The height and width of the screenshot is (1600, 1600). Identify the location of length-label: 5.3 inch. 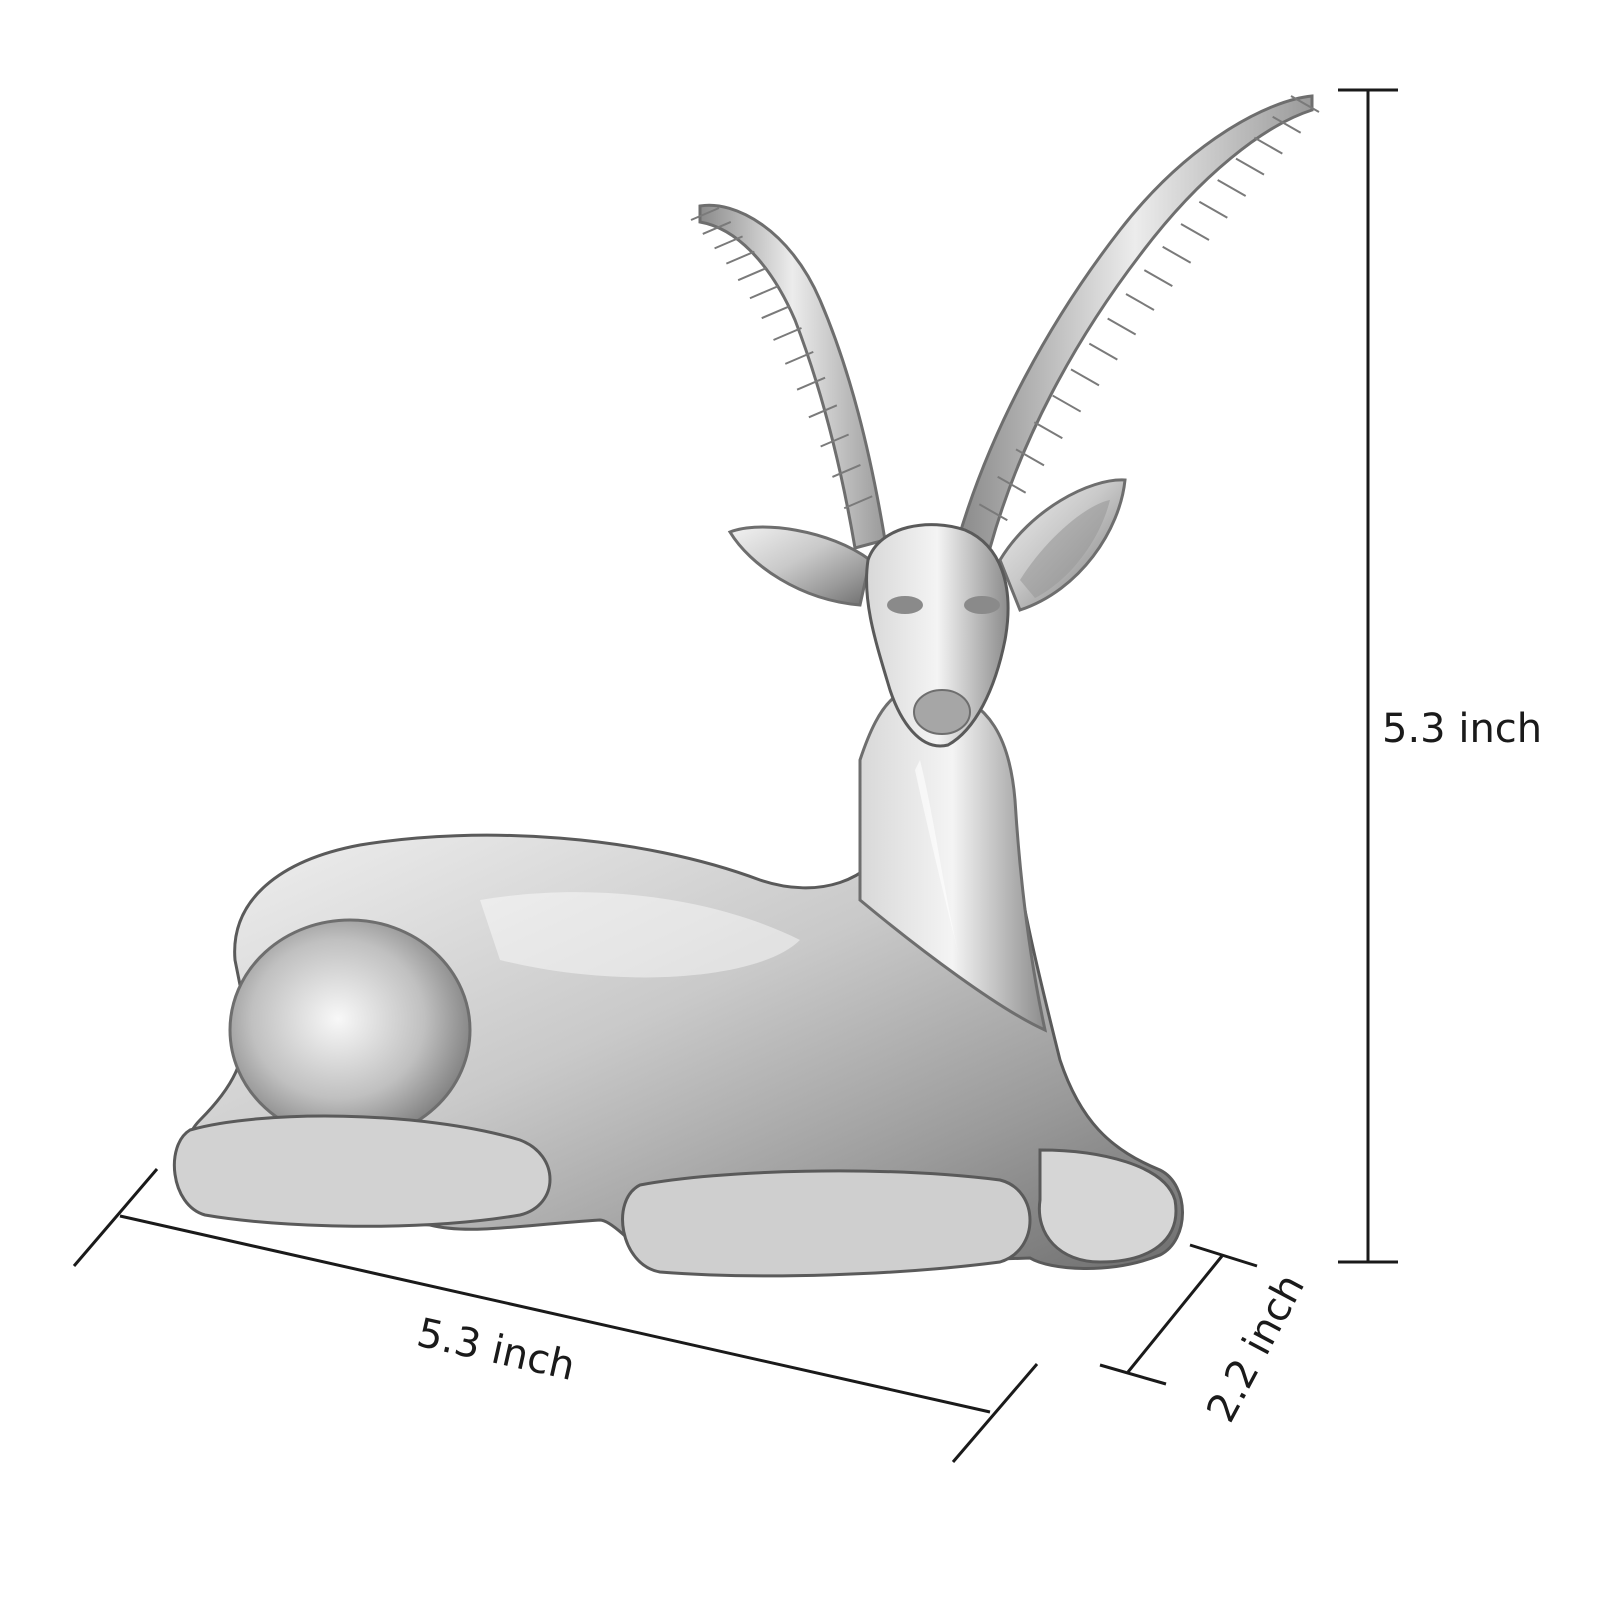
(496, 1350).